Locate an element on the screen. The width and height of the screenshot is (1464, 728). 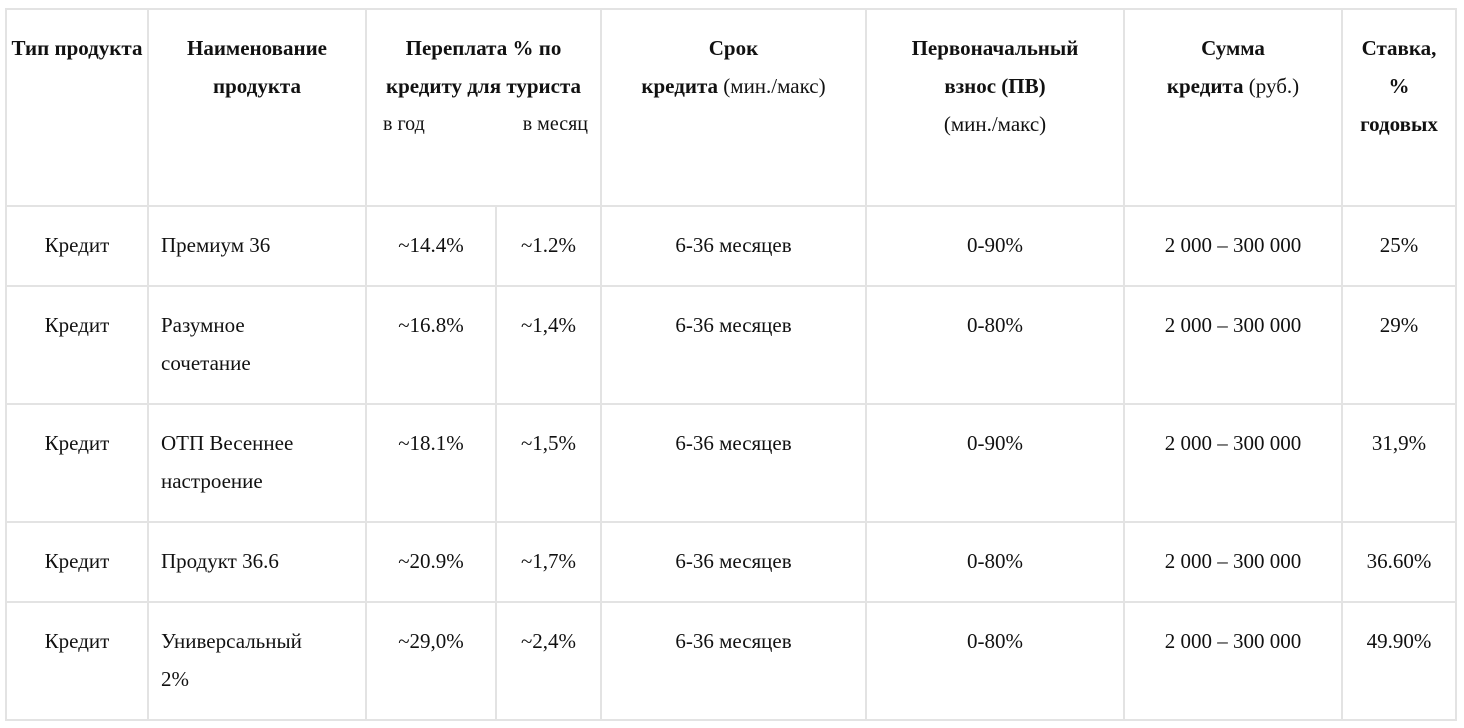
header-down-payment: Первоначальный взнос (ПВ) (мин./макс) is located at coordinates (995, 107).